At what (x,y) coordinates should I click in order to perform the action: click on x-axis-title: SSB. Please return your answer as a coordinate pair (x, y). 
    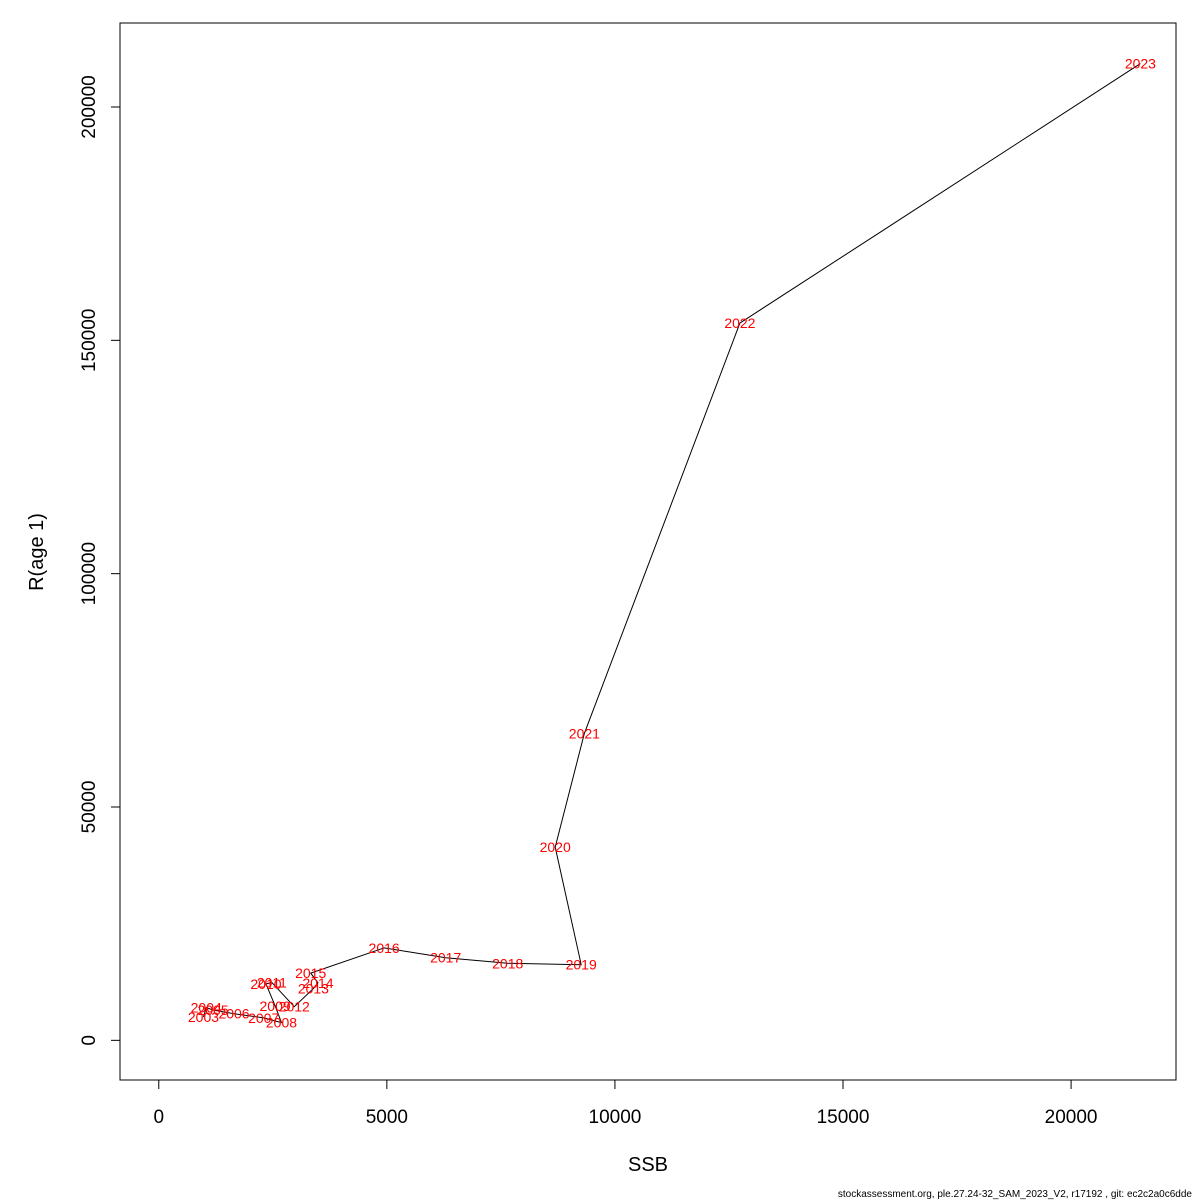
    Looking at the image, I should click on (648, 1165).